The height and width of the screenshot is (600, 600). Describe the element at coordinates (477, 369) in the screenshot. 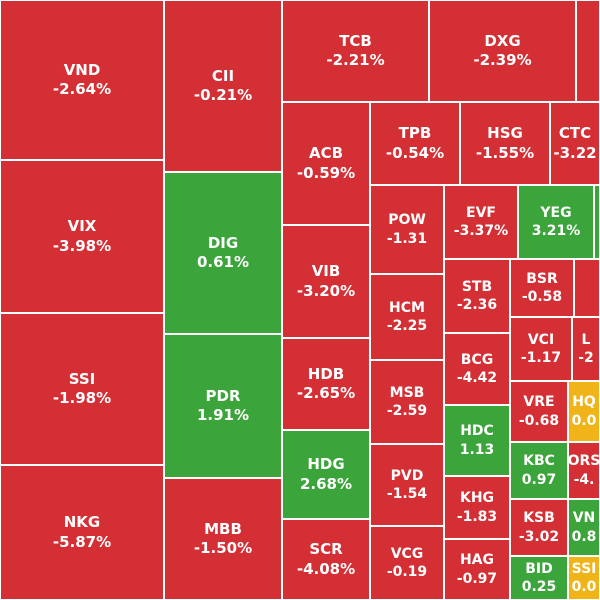

I see `tile-bcg: BCG -4.42` at that location.